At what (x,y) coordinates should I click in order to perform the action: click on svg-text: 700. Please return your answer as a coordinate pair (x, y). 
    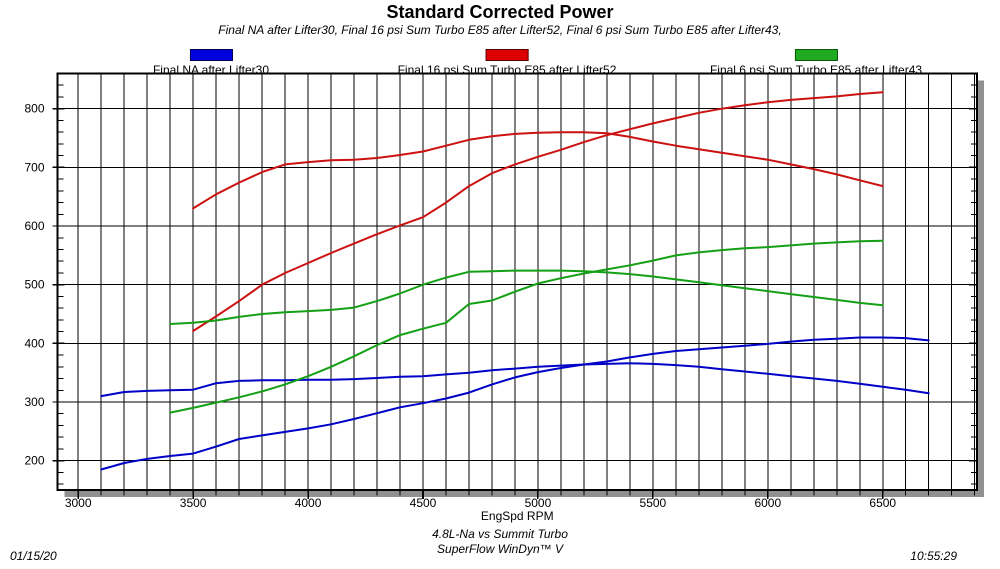
    Looking at the image, I should click on (34, 167).